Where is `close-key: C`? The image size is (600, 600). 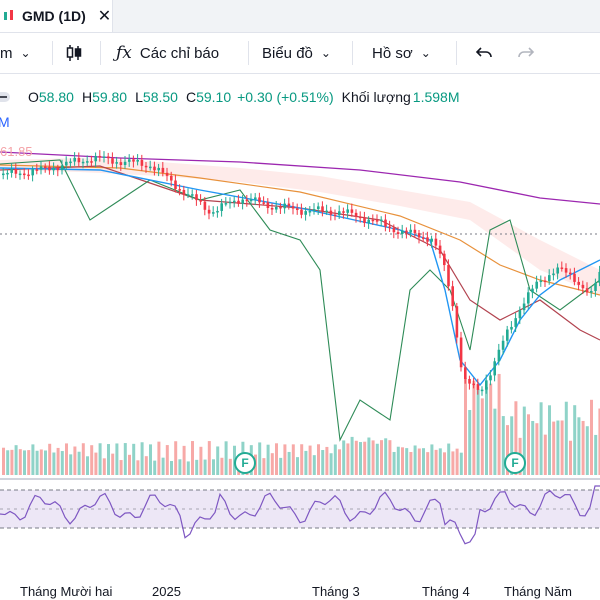
close-key: C is located at coordinates (191, 97).